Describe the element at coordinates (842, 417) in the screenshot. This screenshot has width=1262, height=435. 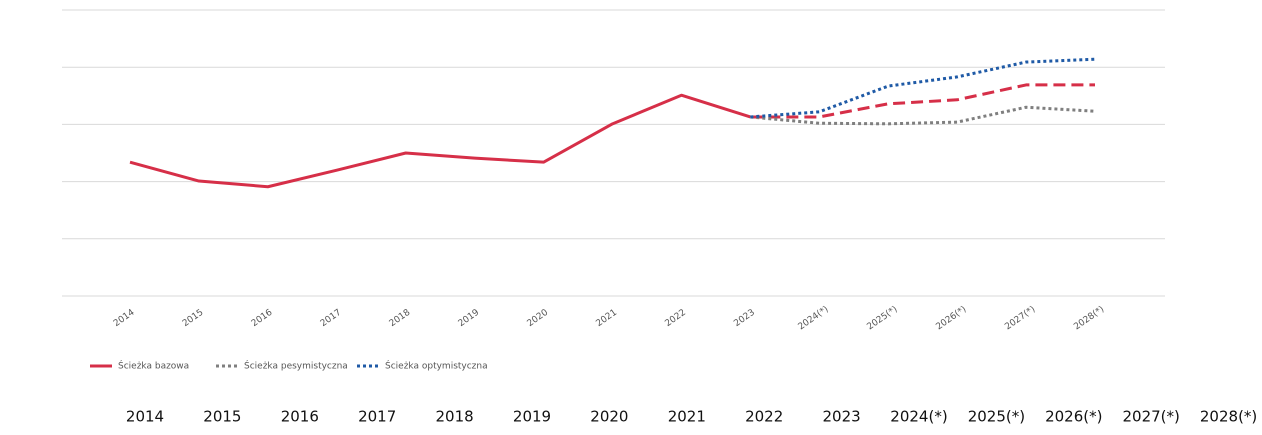
I see `year-label: 2023` at that location.